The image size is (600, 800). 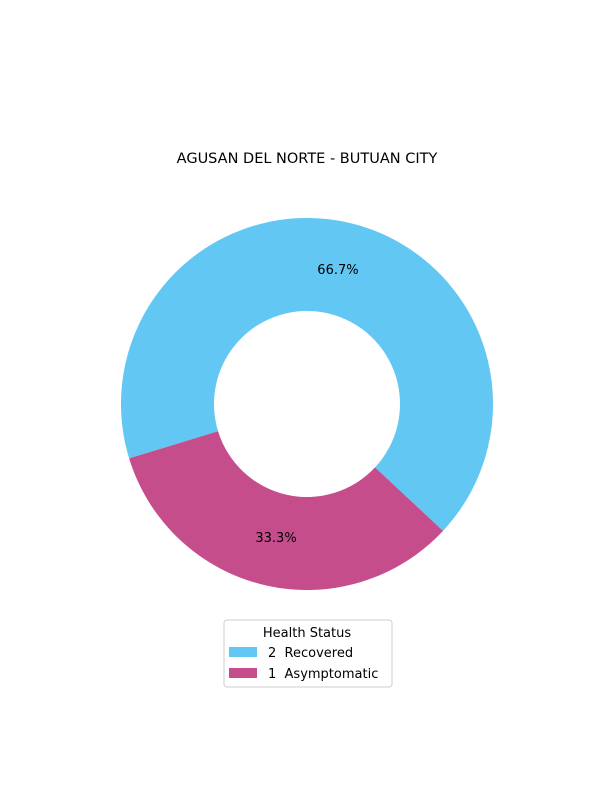 I want to click on slice-label-2: 33.3%, so click(x=275, y=538).